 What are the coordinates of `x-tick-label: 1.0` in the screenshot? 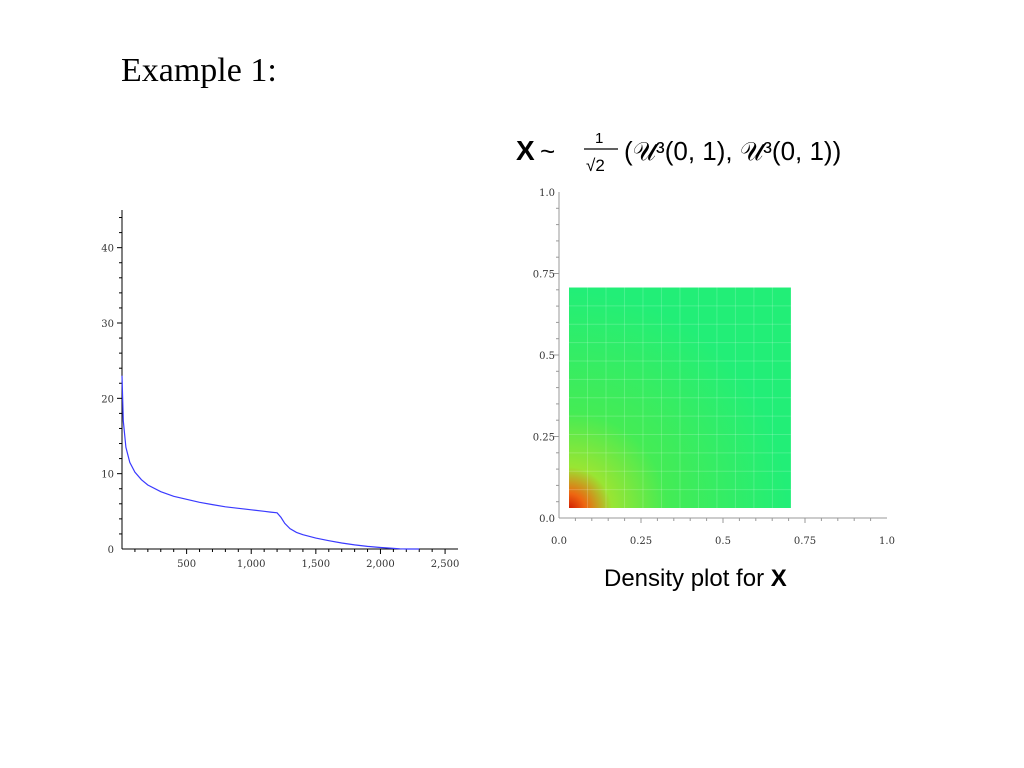 It's located at (887, 541).